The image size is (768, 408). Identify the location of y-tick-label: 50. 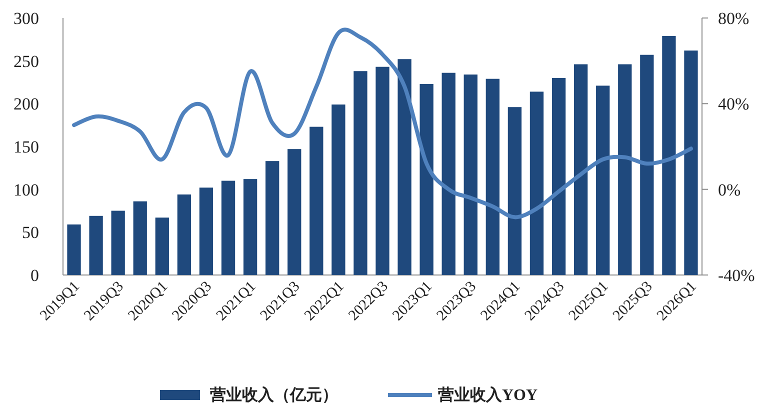
(30, 232).